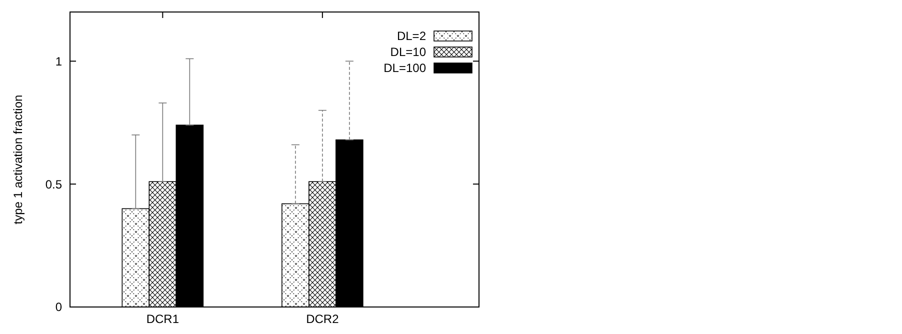 Image resolution: width=902 pixels, height=334 pixels. Describe the element at coordinates (408, 52) in the screenshot. I see `legend-label: DL=10` at that location.